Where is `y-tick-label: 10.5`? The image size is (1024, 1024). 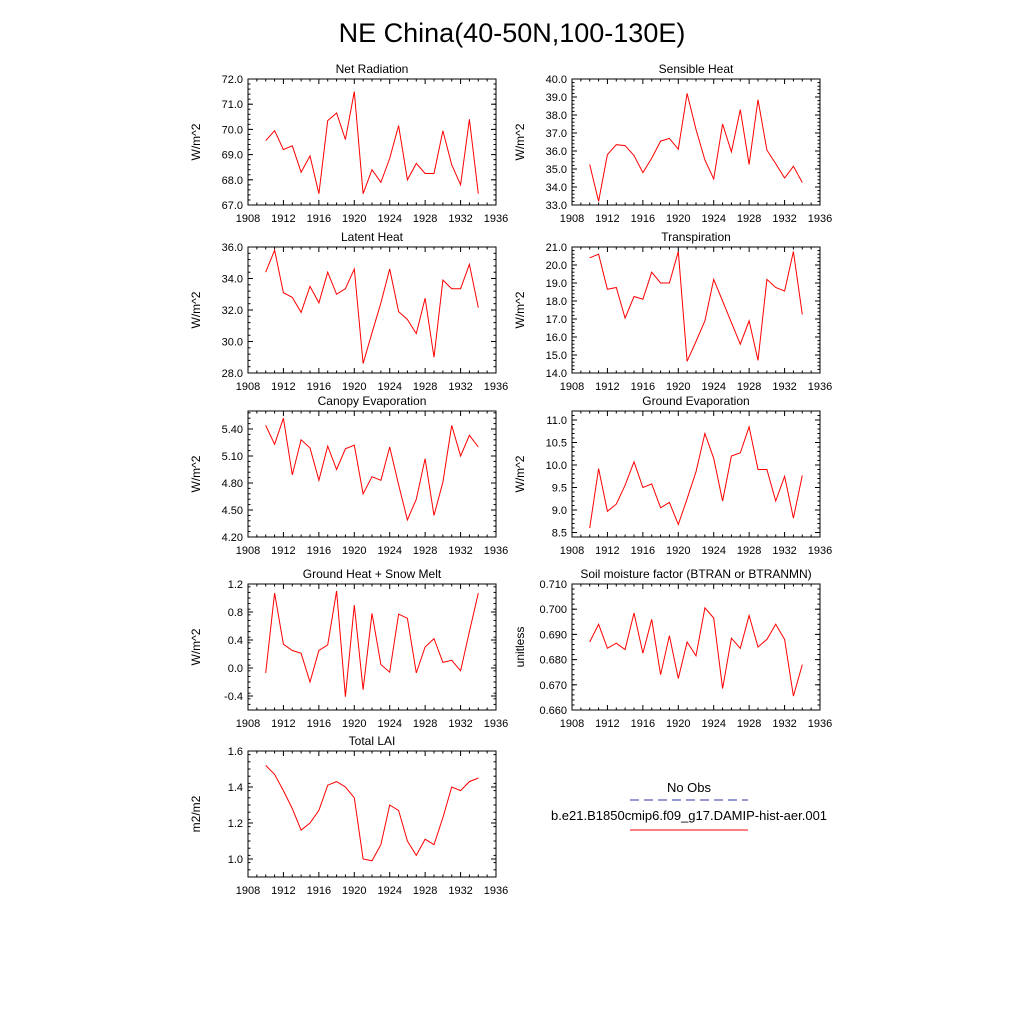 y-tick-label: 10.5 is located at coordinates (556, 444).